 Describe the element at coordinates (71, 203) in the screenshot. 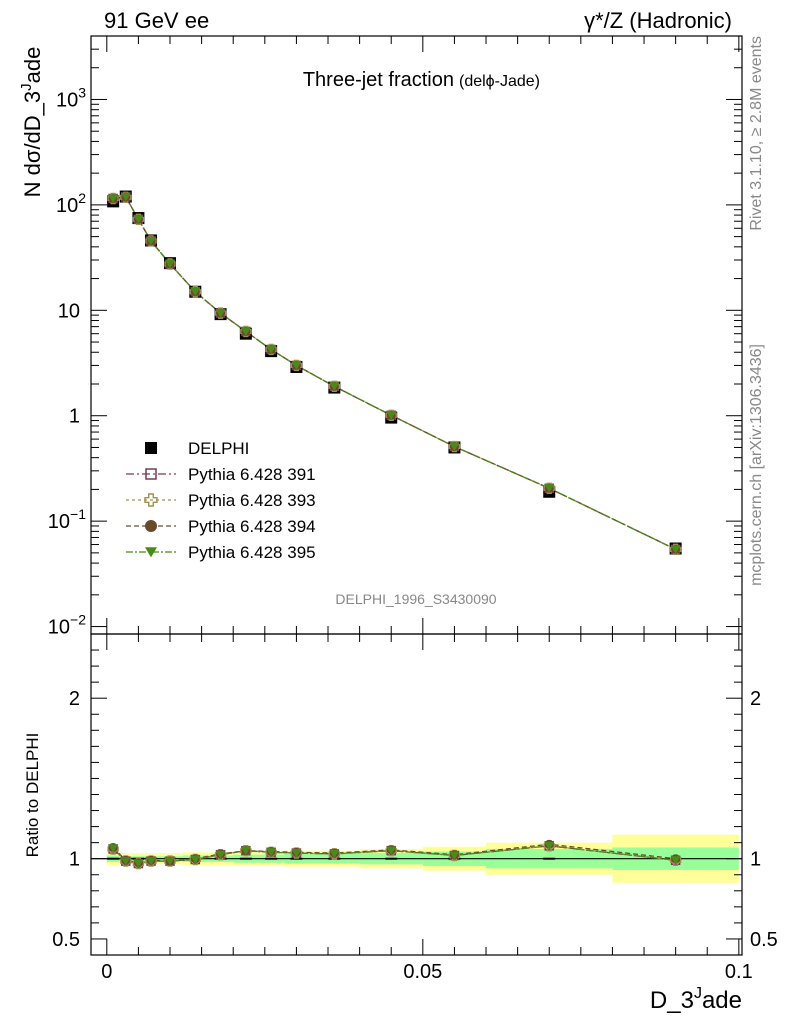

I see `y-tick-label: 10²` at that location.